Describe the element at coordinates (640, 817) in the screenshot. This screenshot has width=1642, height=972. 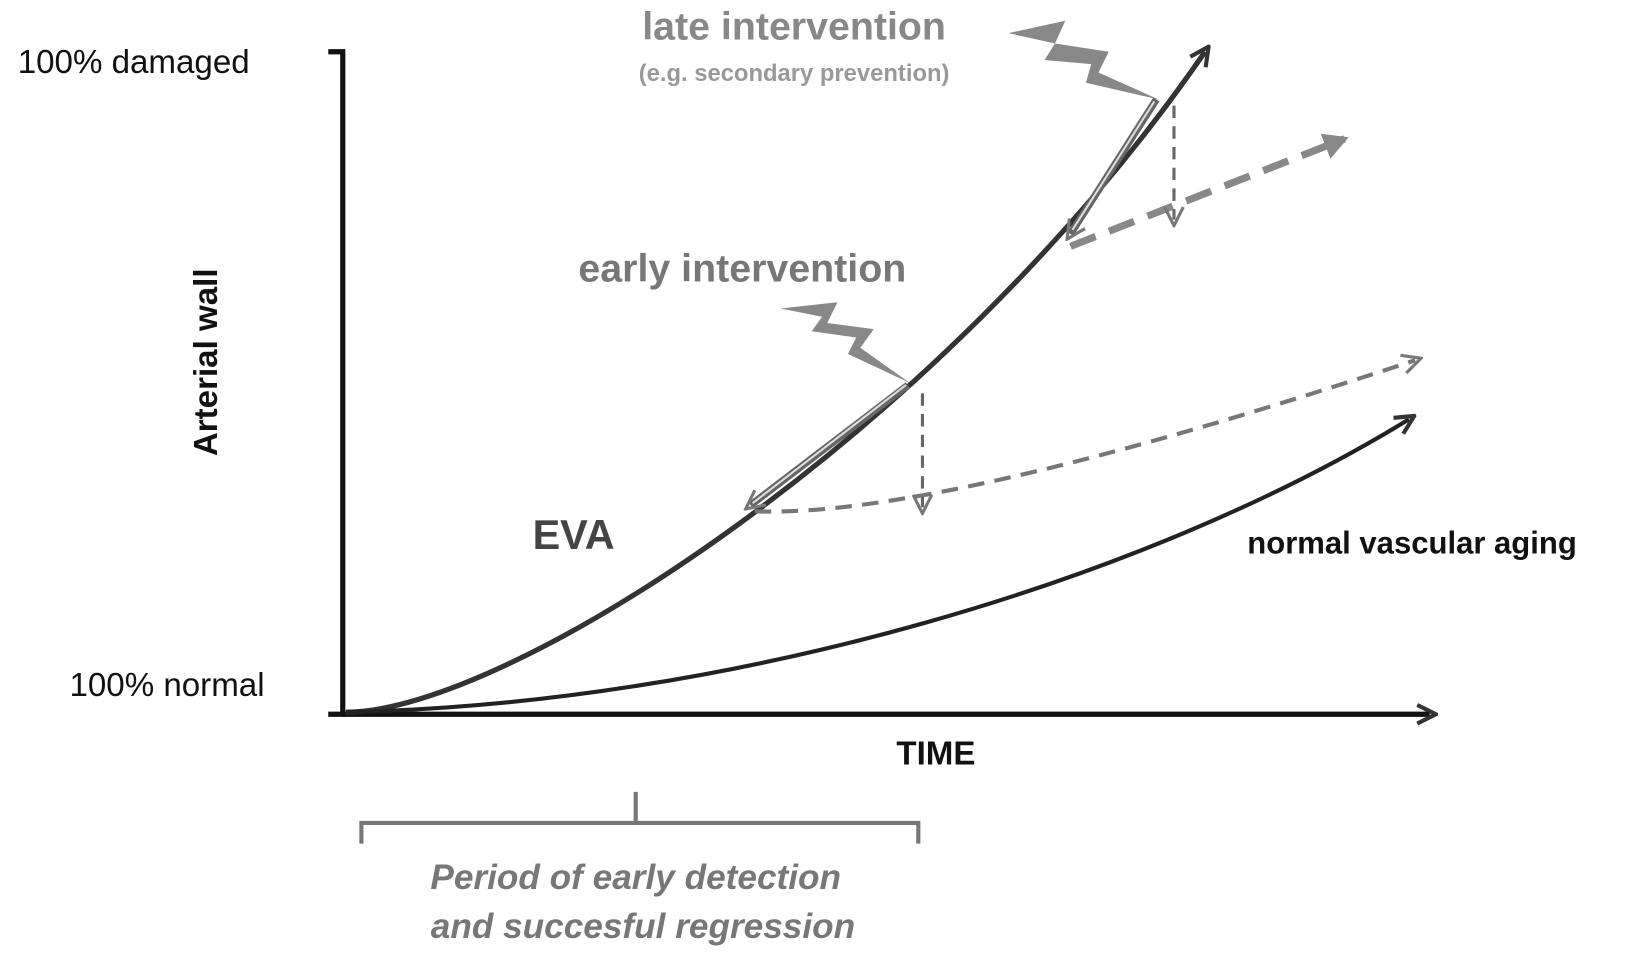
I see `period-bracket` at that location.